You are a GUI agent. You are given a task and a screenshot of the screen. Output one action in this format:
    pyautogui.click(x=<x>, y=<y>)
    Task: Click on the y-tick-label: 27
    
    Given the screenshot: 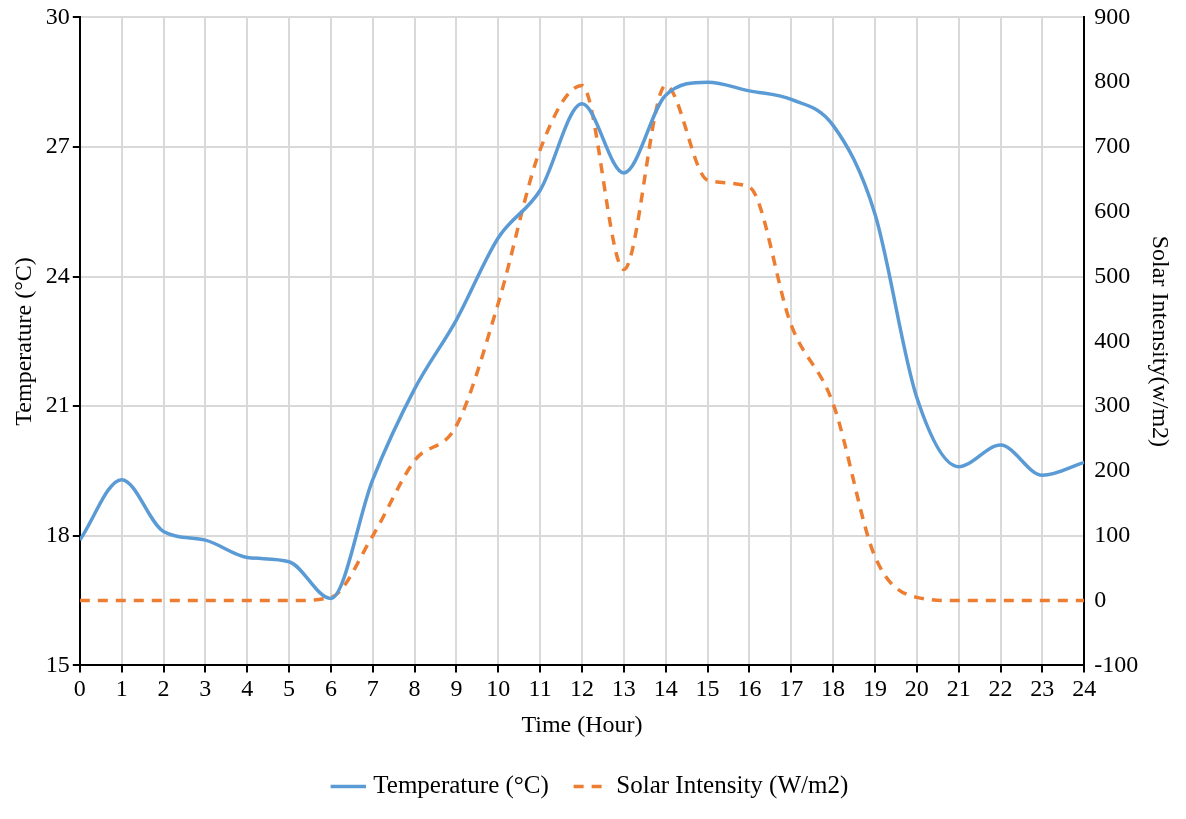 What is the action you would take?
    pyautogui.click(x=57, y=145)
    